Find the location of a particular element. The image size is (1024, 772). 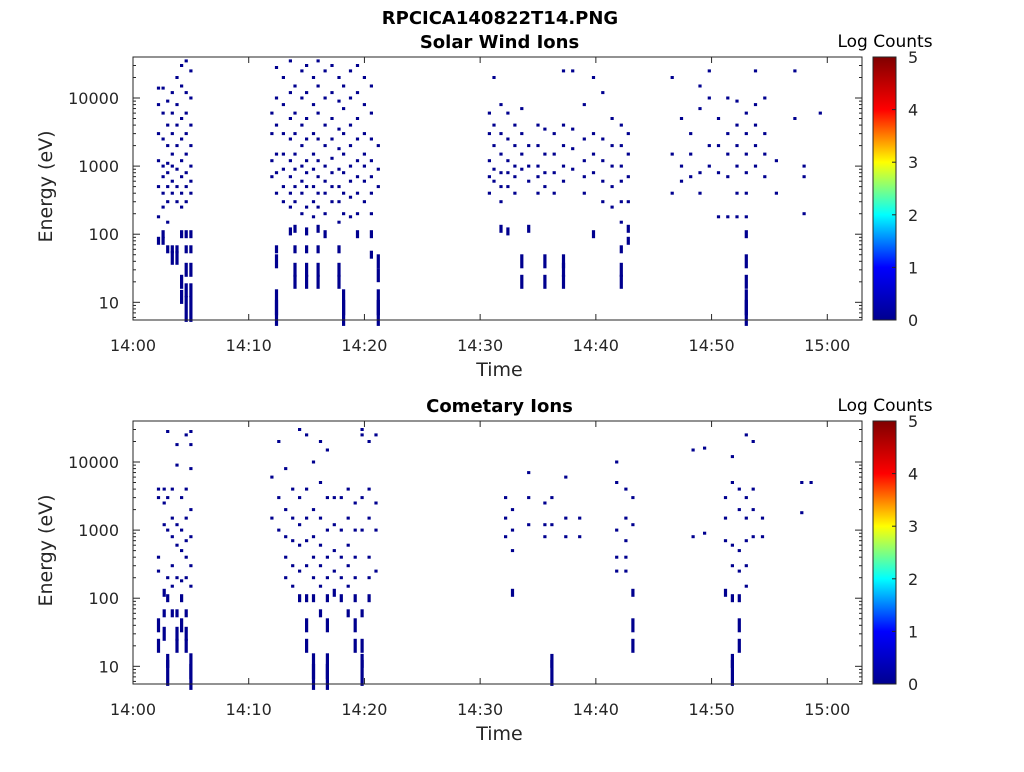

colorbar-tick-label: 1 is located at coordinates (913, 267).